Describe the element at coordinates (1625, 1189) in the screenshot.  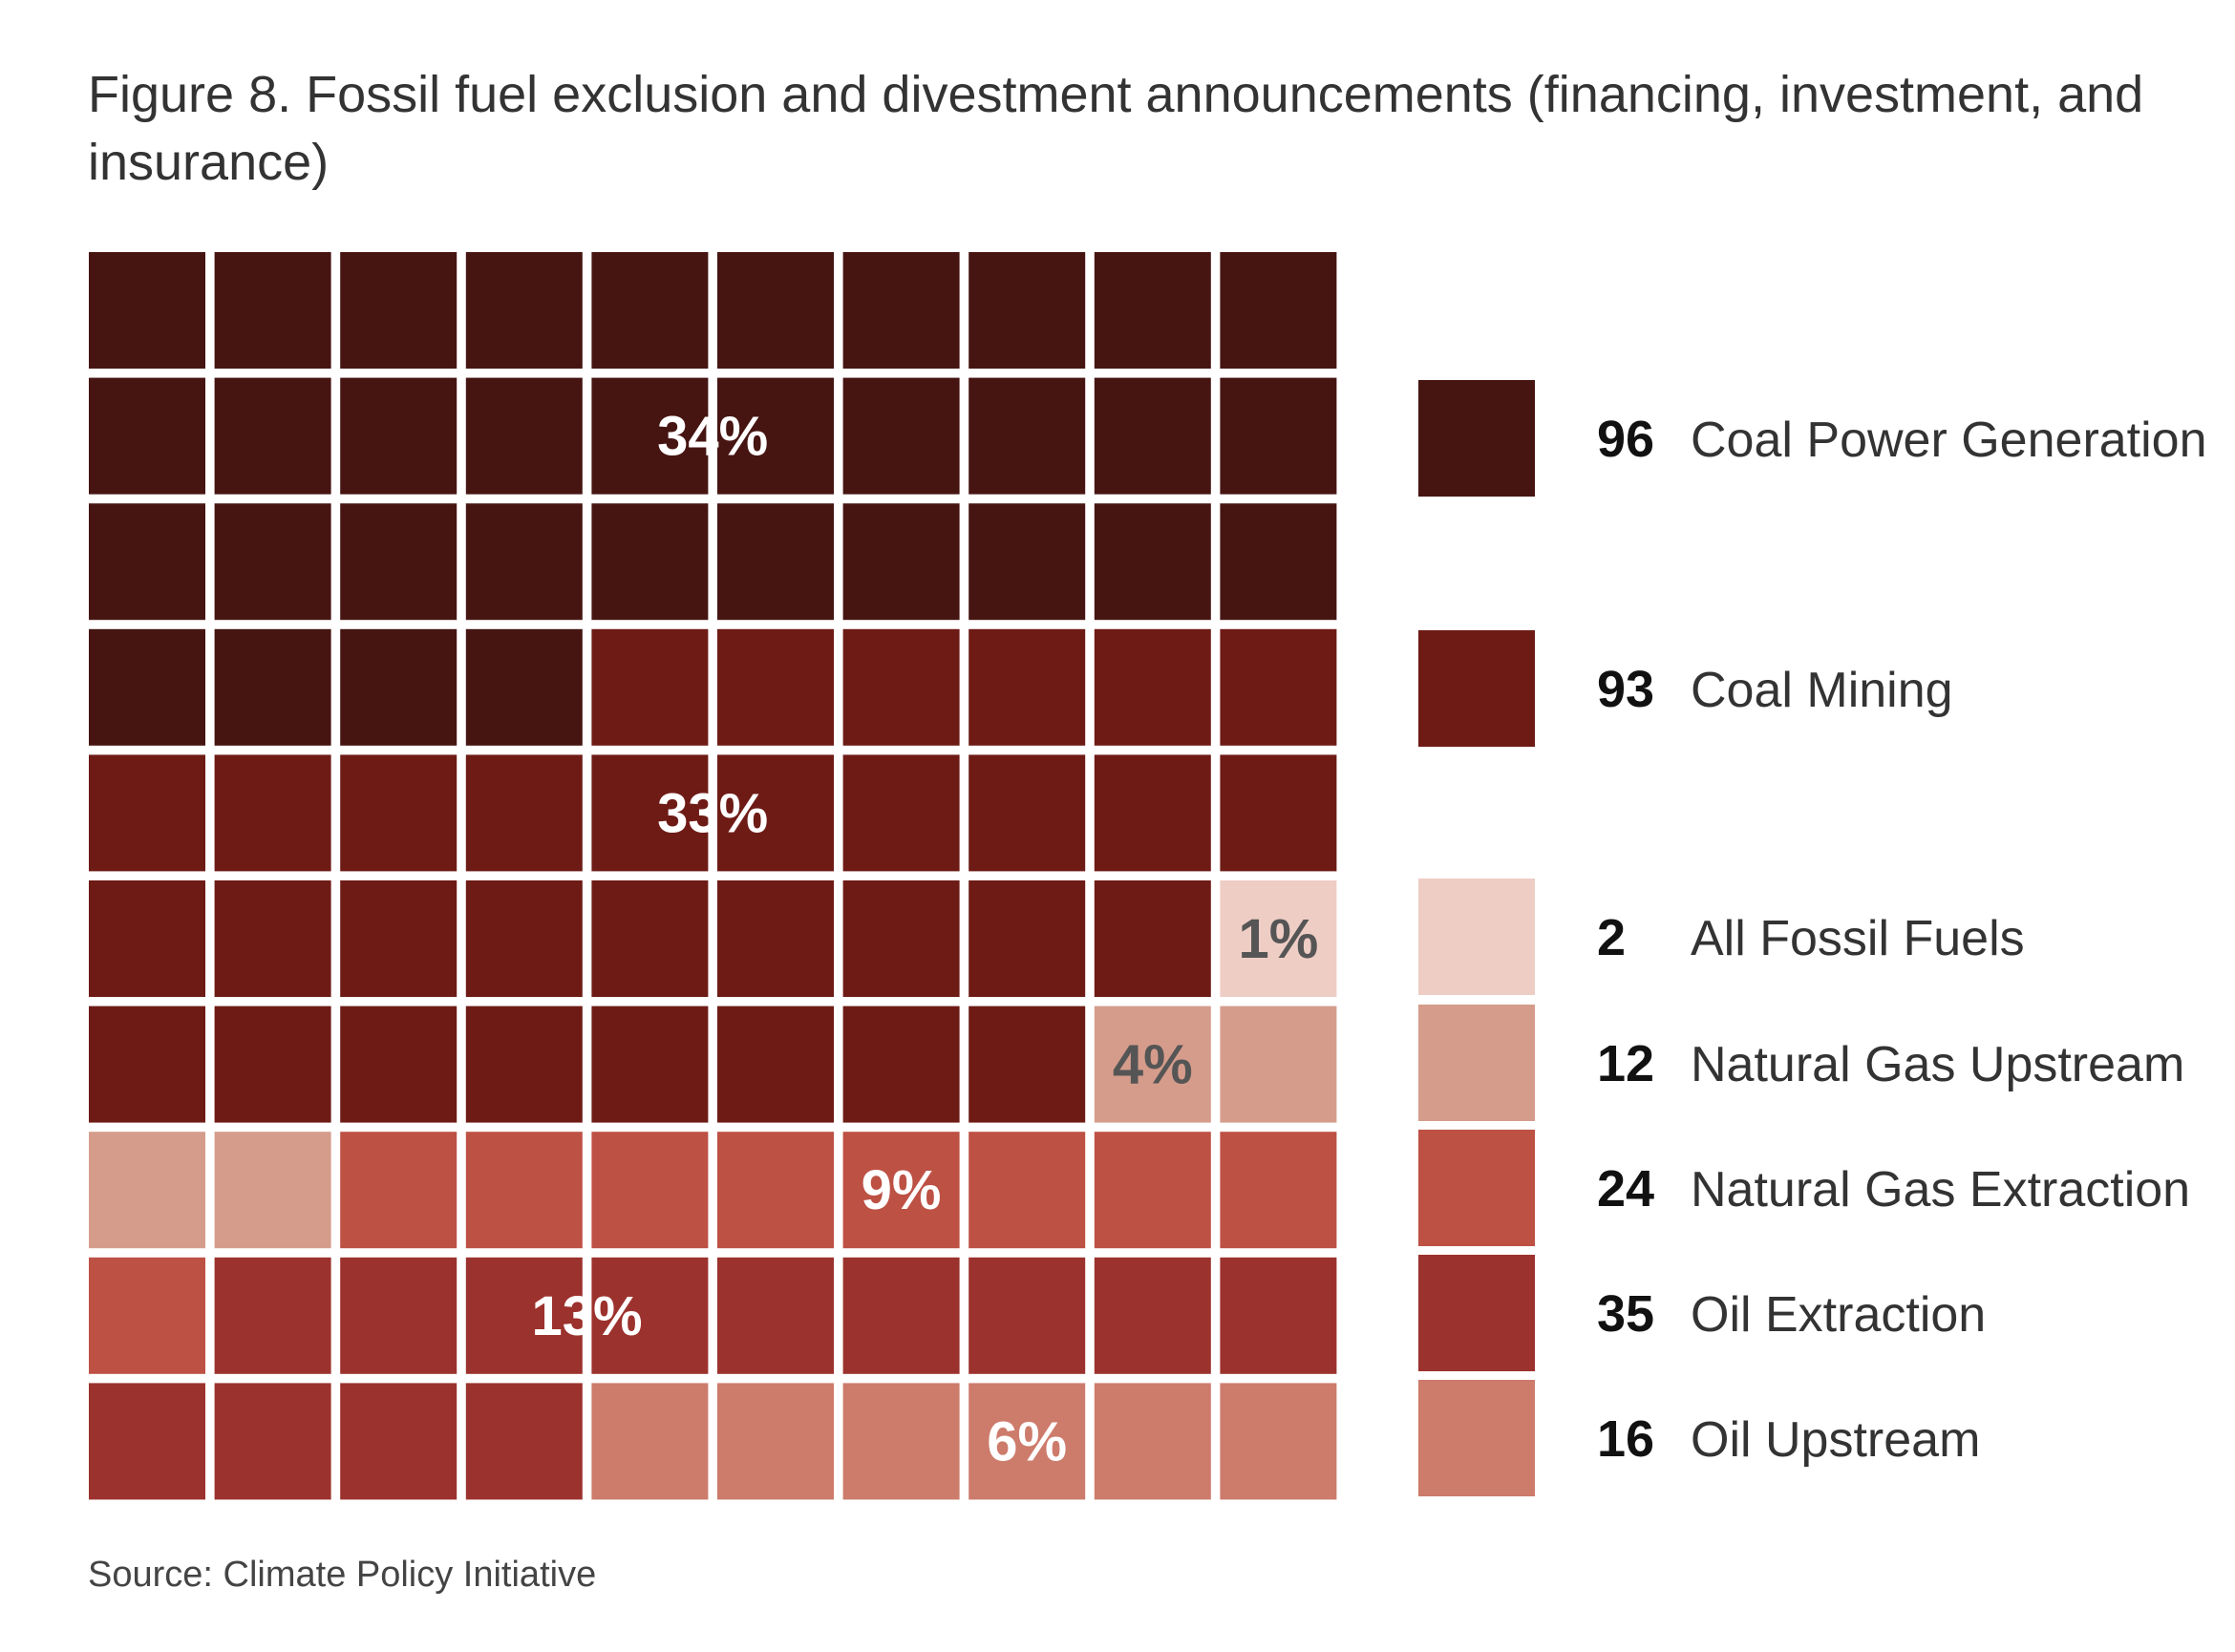
I see `legend-count: 24` at that location.